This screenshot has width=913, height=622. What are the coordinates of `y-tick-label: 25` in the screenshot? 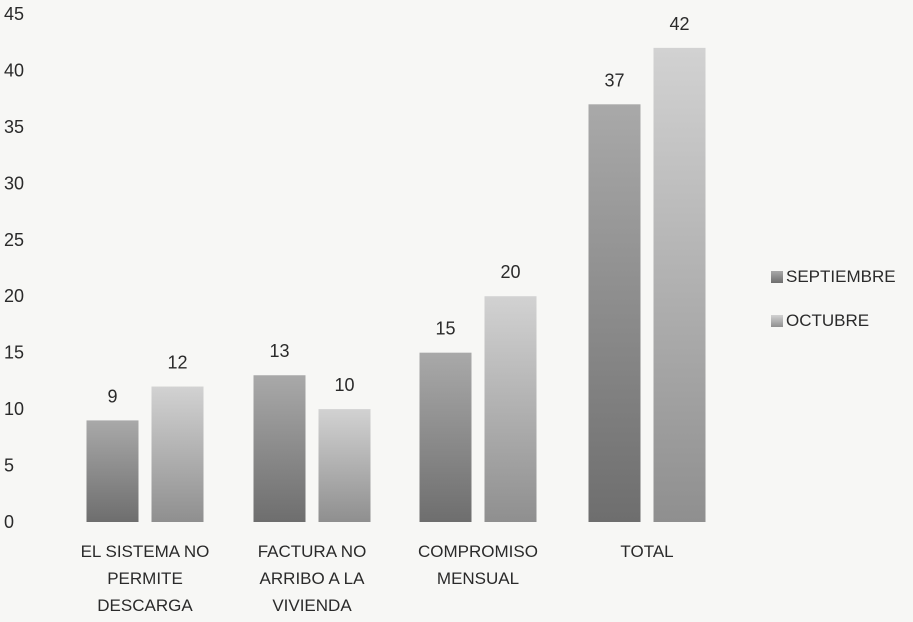 It's located at (14, 240).